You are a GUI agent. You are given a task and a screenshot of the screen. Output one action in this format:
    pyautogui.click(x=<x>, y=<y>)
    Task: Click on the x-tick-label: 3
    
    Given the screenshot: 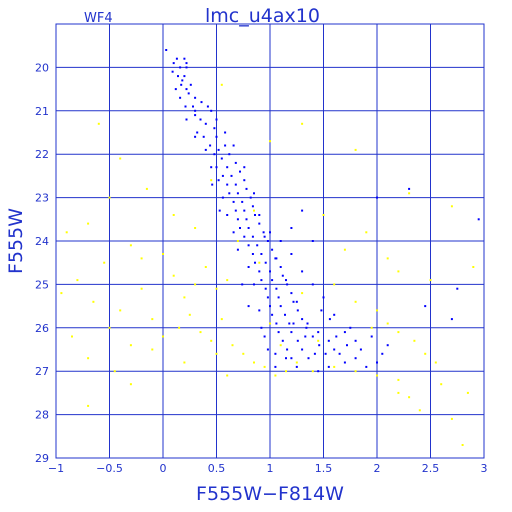 What is the action you would take?
    pyautogui.click(x=484, y=468)
    